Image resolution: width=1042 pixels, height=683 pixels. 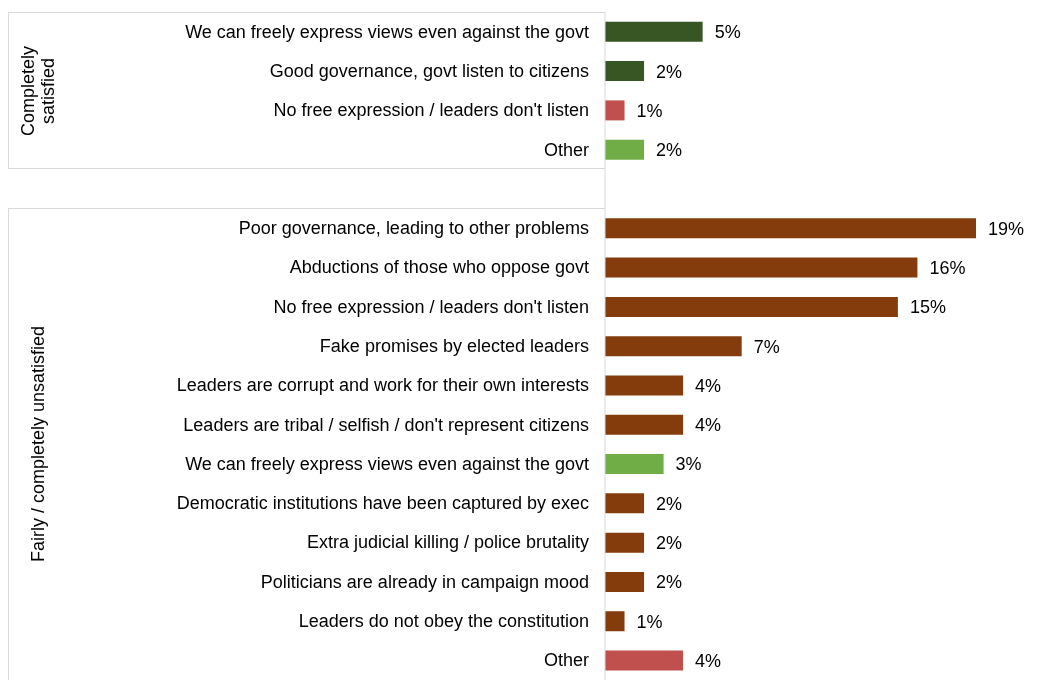 What do you see at coordinates (413, 228) in the screenshot?
I see `y-tick-label: Poor governance, leading to other problems` at bounding box center [413, 228].